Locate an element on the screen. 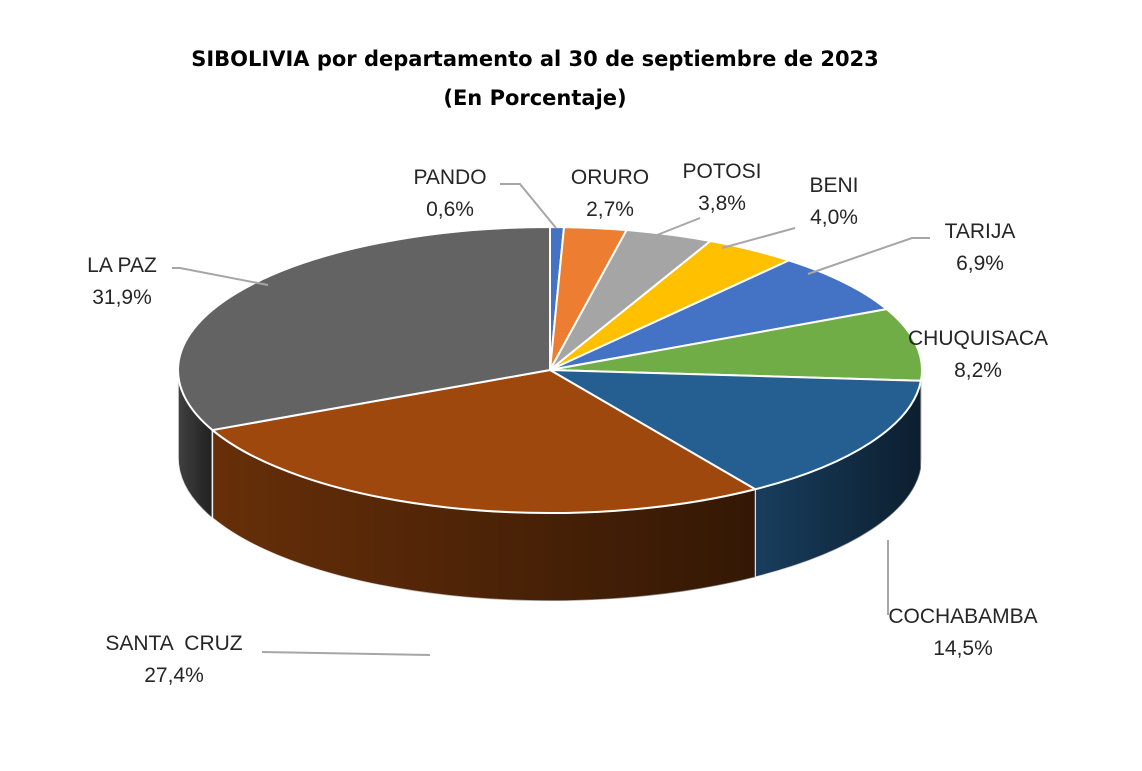 The width and height of the screenshot is (1142, 771). pie-side-shade-la-paz is located at coordinates (195, 444).